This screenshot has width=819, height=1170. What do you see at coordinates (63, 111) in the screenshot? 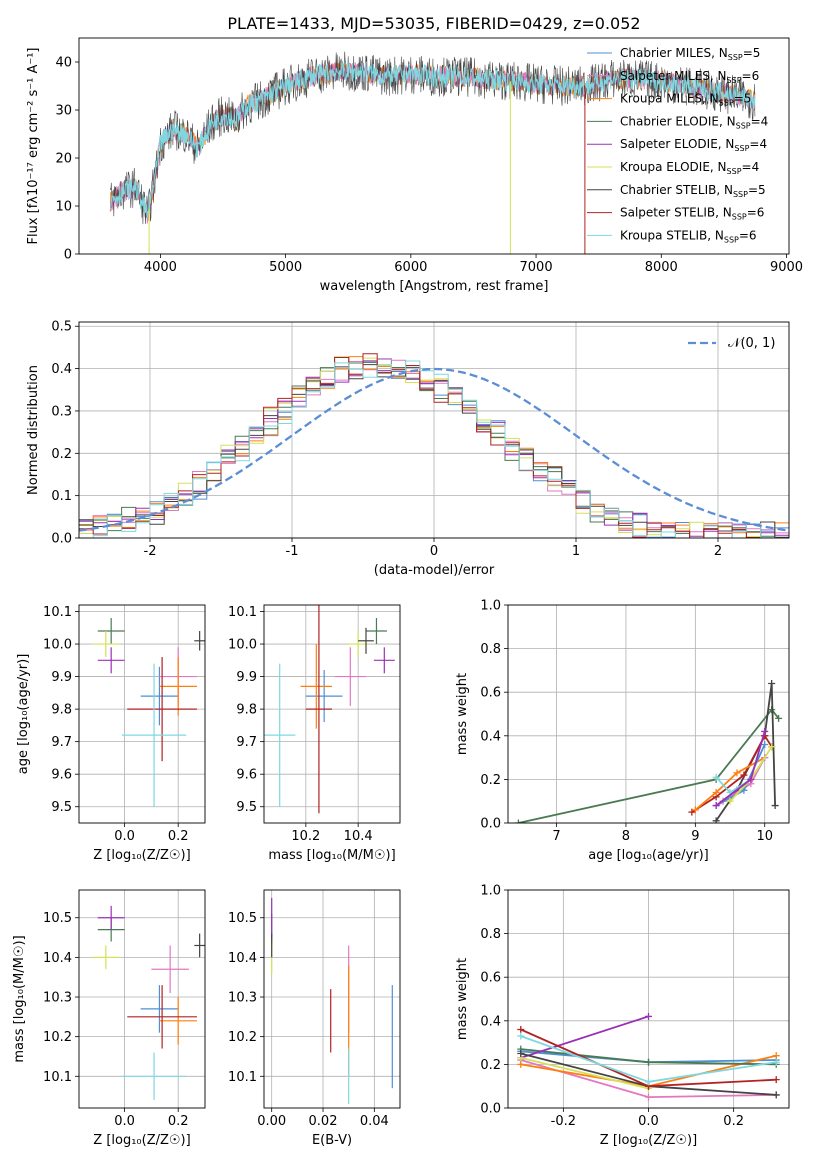
I see `y-tick-label: 30` at bounding box center [63, 111].